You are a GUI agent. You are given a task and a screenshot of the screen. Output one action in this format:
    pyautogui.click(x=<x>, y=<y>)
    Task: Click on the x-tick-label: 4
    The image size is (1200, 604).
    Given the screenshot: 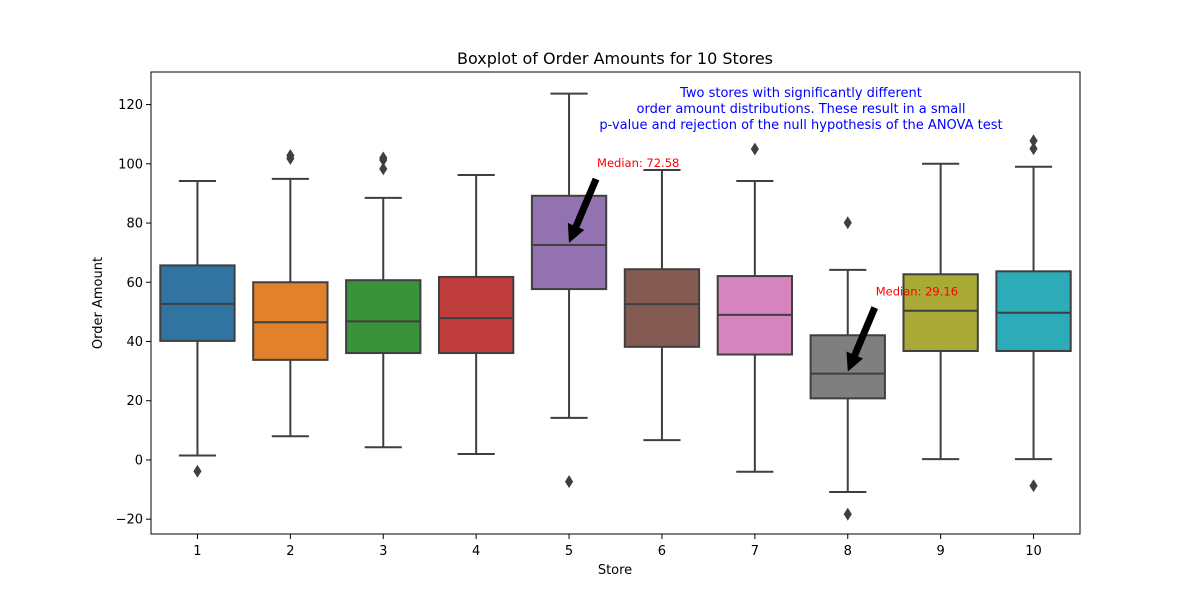 What is the action you would take?
    pyautogui.click(x=476, y=551)
    